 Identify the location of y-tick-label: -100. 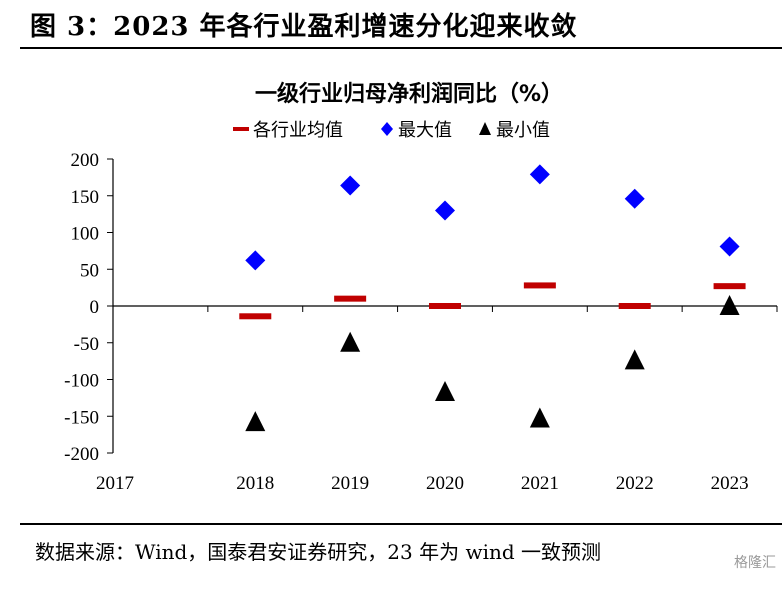
(81, 381).